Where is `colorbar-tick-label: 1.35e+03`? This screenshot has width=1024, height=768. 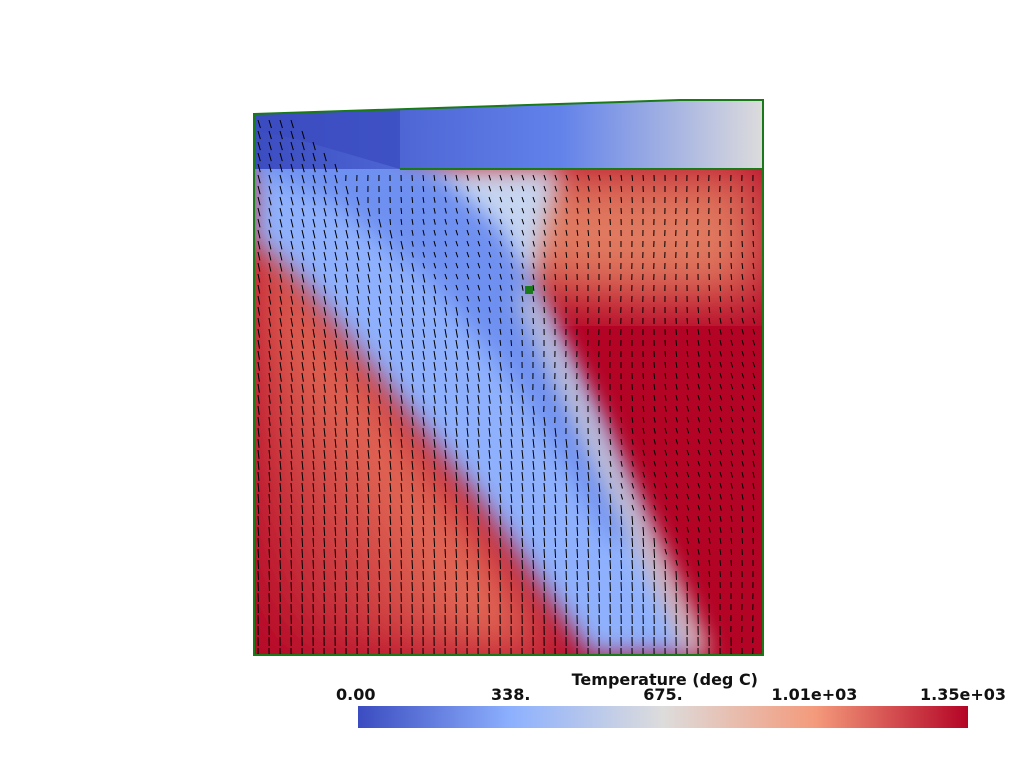
colorbar-tick-label: 1.35e+03 is located at coordinates (963, 694).